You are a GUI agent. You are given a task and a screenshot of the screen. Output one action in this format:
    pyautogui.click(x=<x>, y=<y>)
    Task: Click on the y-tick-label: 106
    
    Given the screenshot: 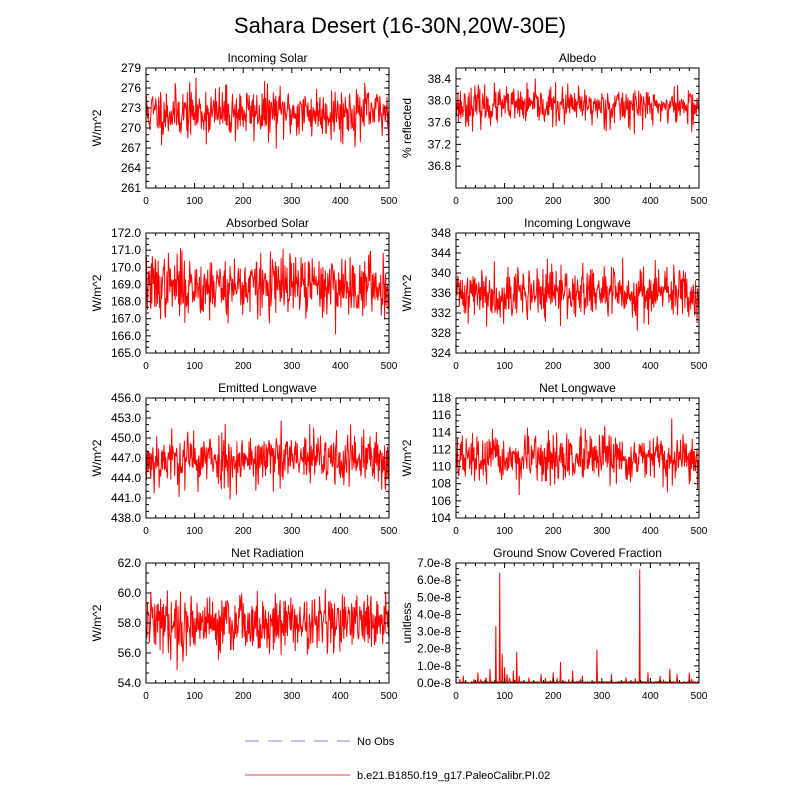 What is the action you would take?
    pyautogui.click(x=441, y=501)
    